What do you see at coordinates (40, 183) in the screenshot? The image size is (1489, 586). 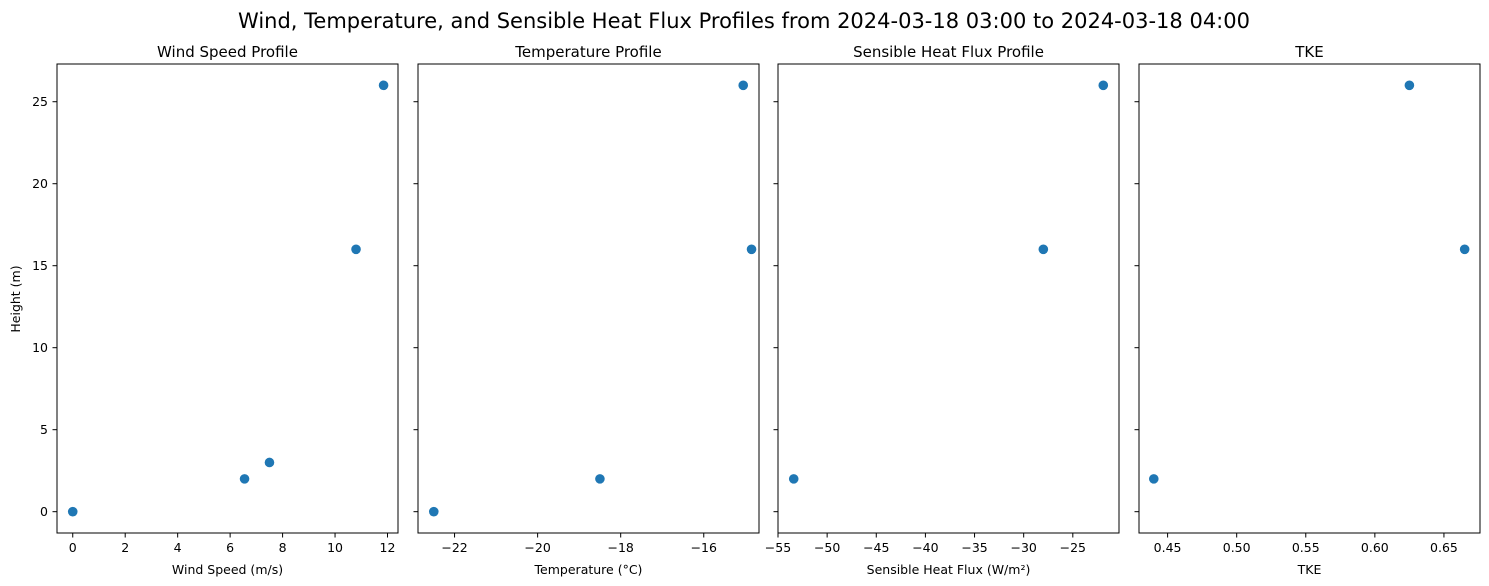 I see `y-tick-label: 20` at bounding box center [40, 183].